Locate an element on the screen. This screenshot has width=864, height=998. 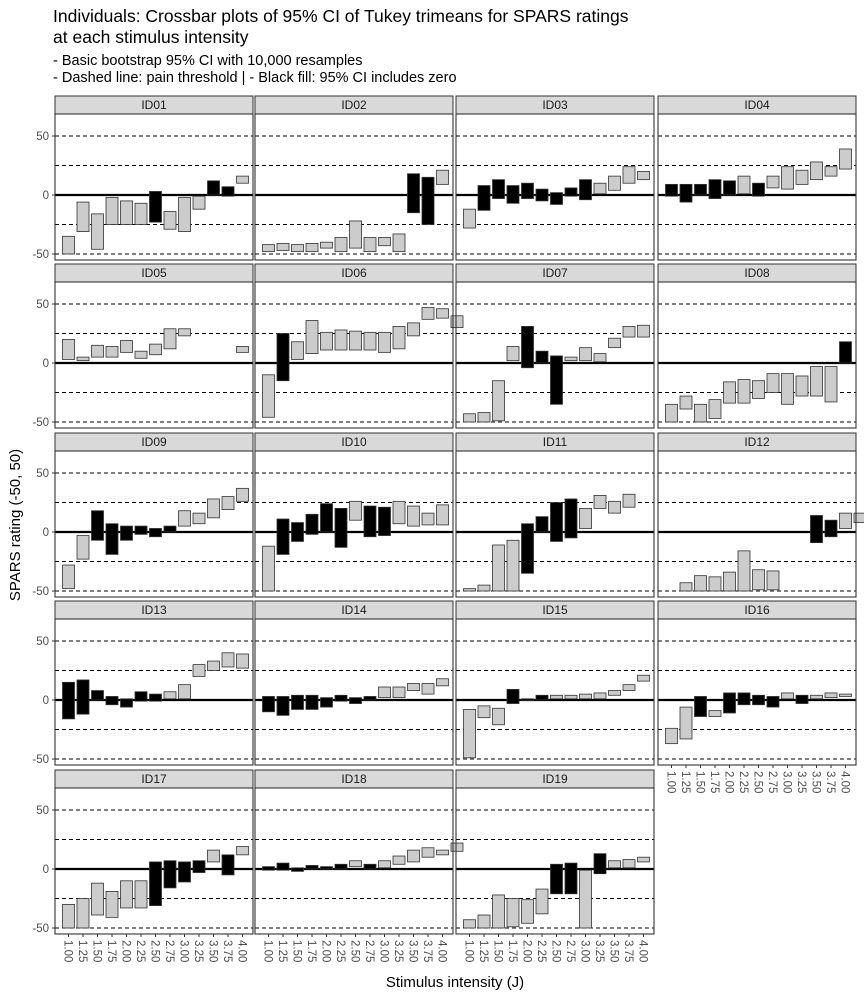
crossbar-ID03-2.75 is located at coordinates (571, 192).